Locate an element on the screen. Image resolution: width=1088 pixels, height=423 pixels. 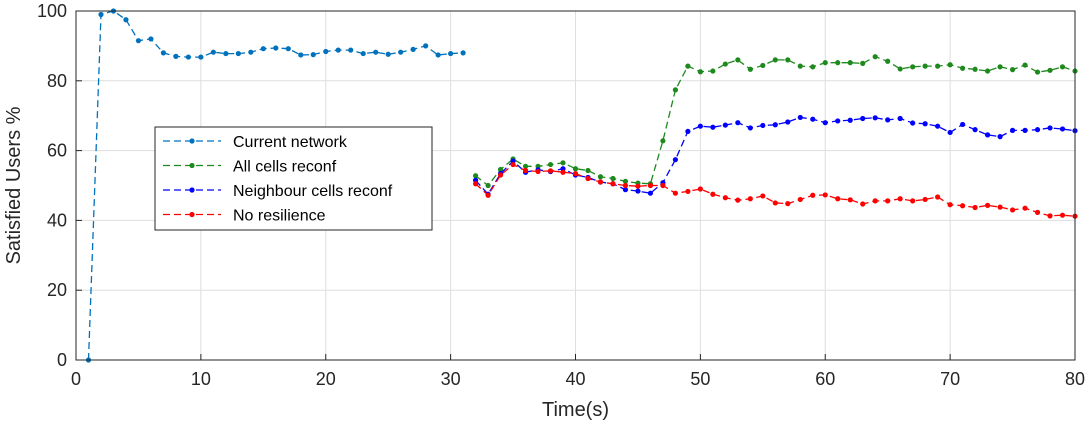
x-tick-label: 10 is located at coordinates (201, 379).